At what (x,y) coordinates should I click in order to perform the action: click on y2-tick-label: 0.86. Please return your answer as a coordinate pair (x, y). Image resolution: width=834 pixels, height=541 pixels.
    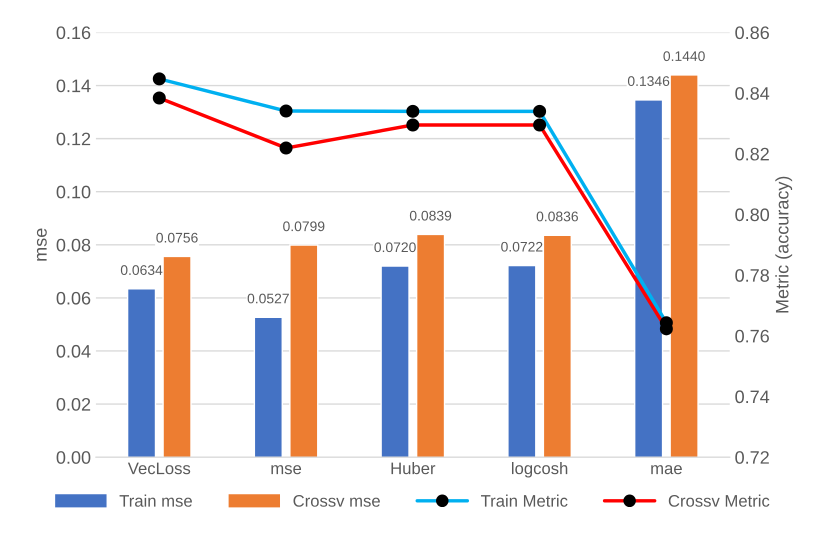
    Looking at the image, I should click on (752, 33).